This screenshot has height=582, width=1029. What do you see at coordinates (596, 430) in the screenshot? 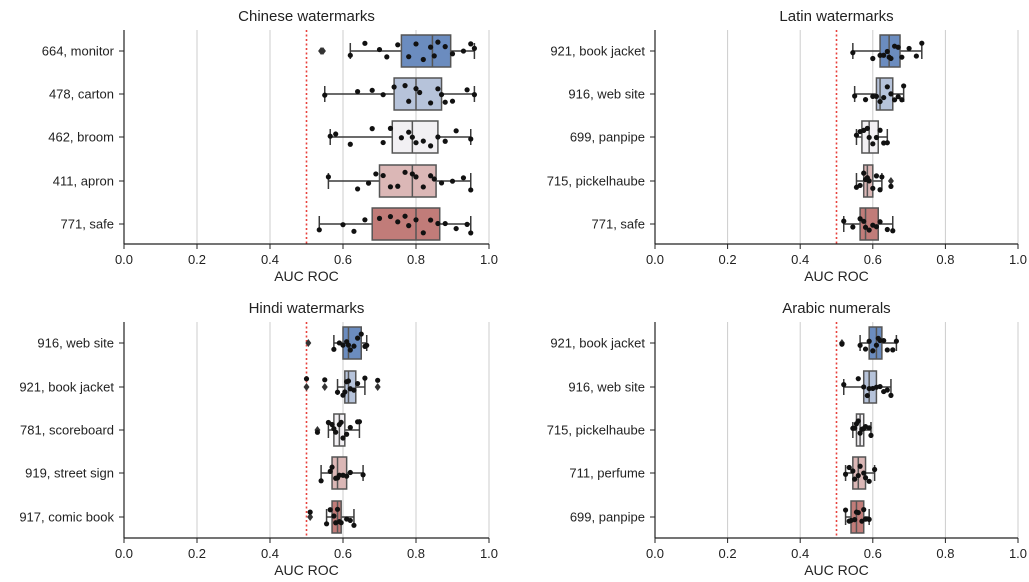
I see `y-tick-label: 715, pickelhaube` at bounding box center [596, 430].